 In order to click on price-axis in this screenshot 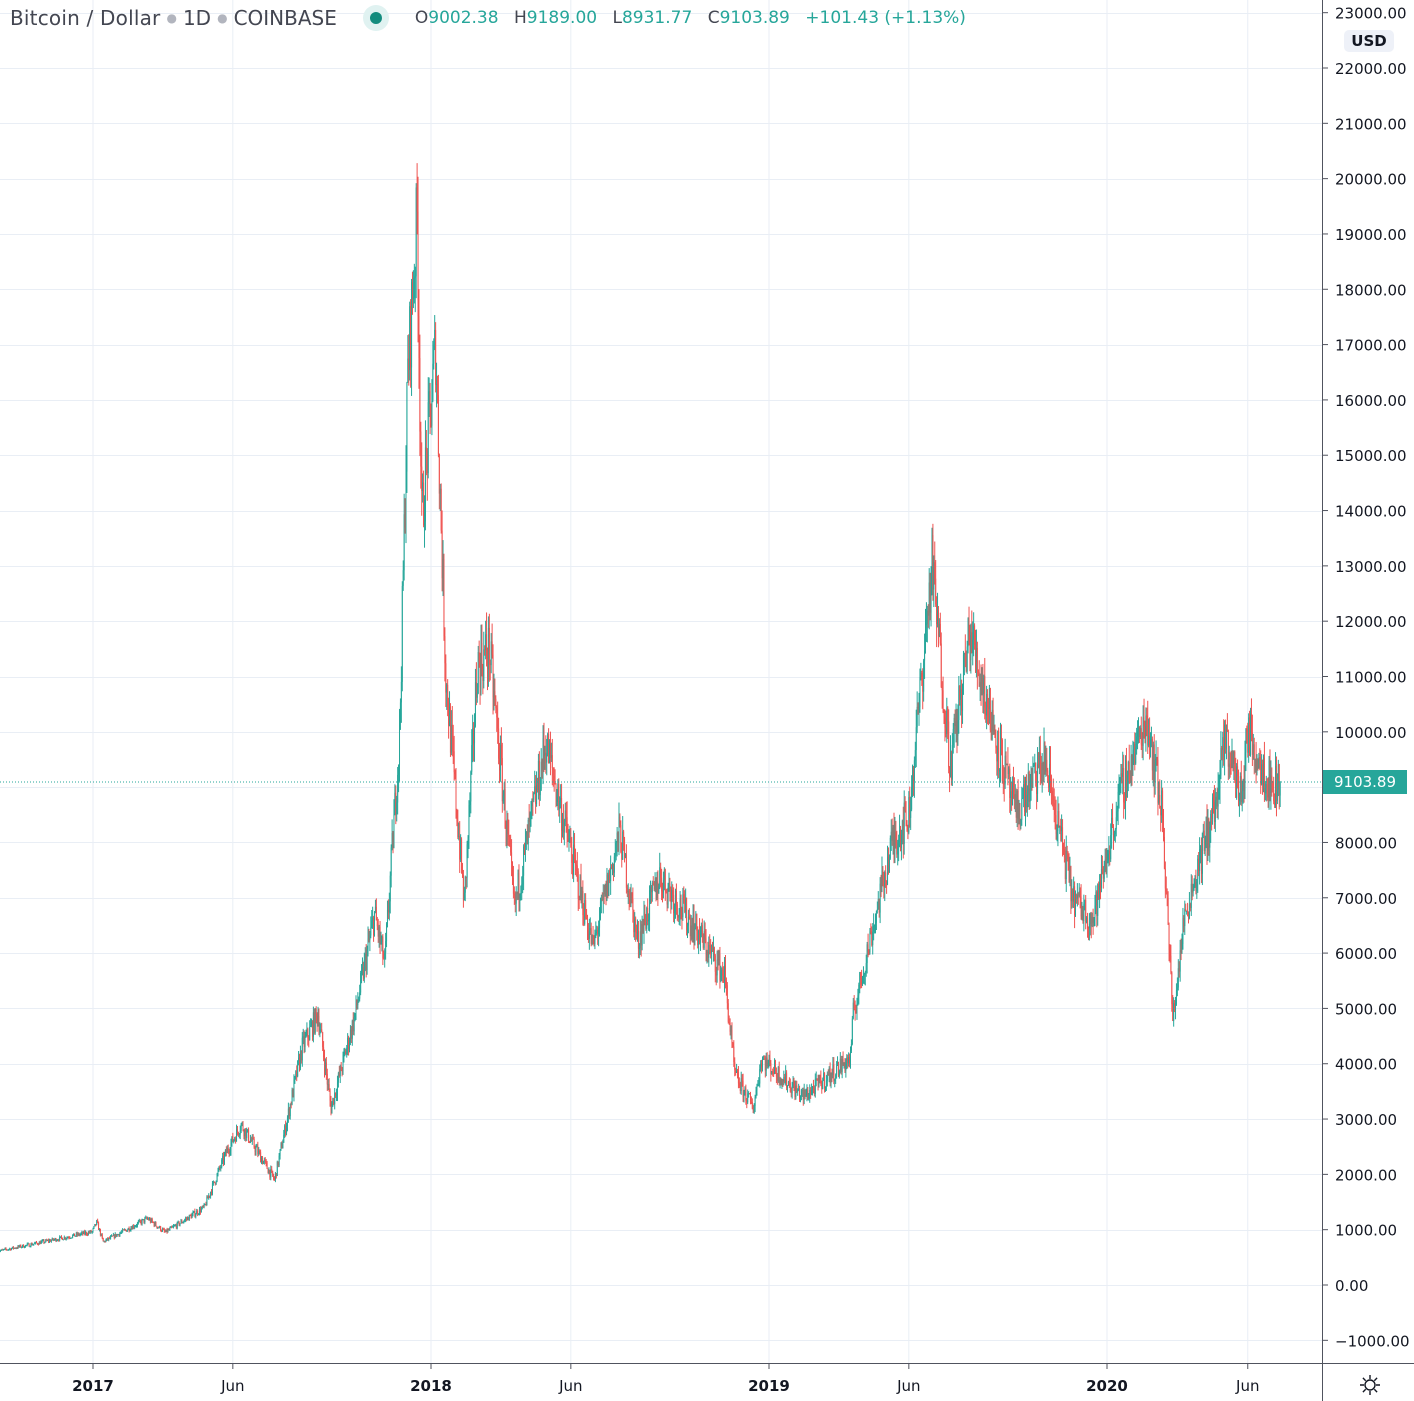, I will do `click(1368, 700)`.